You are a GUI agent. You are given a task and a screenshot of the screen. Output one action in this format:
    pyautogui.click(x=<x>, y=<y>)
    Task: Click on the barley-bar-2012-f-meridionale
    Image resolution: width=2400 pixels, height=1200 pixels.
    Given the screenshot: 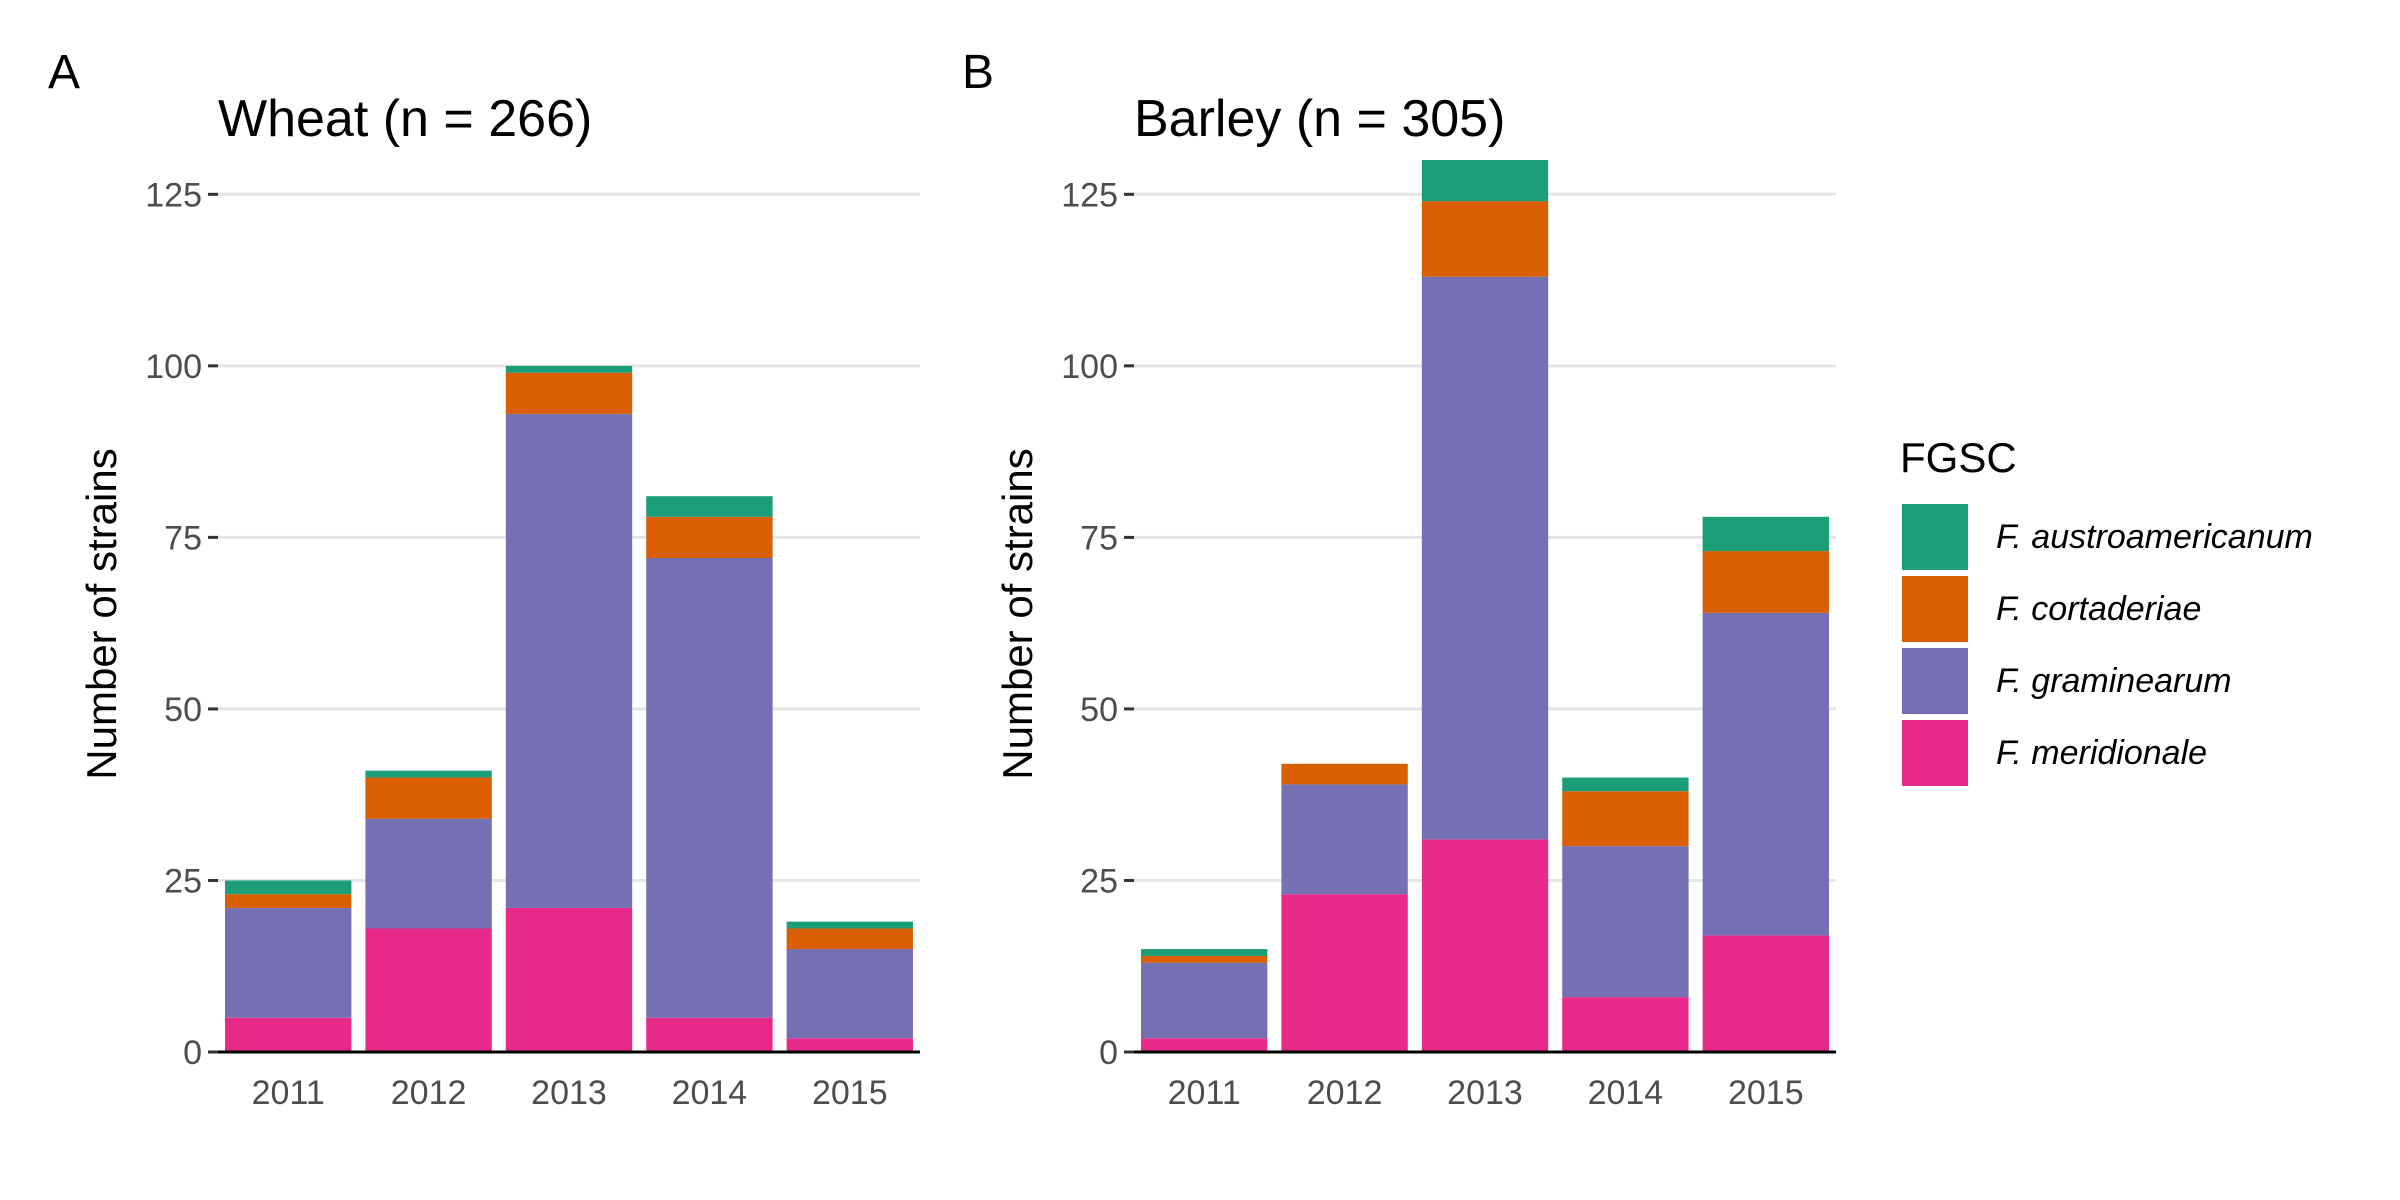 What is the action you would take?
    pyautogui.click(x=1344, y=973)
    